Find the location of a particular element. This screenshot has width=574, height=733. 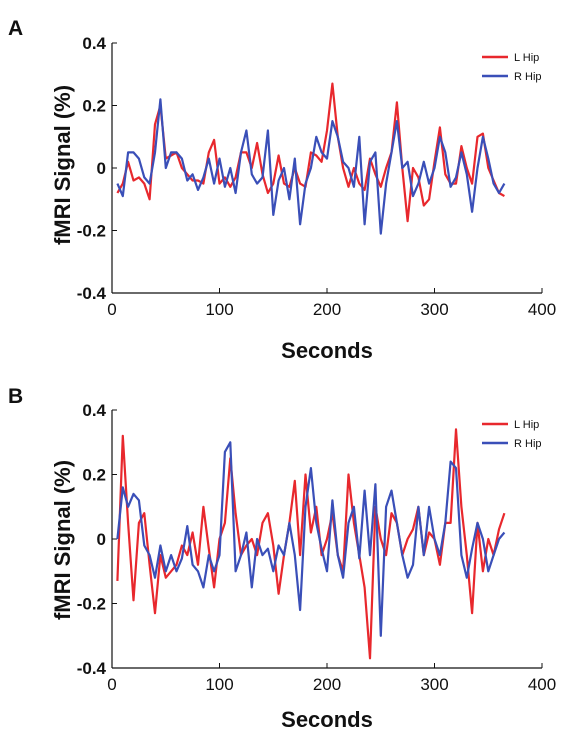

panel-b-y-tick-label: 0.4 is located at coordinates (94, 410).